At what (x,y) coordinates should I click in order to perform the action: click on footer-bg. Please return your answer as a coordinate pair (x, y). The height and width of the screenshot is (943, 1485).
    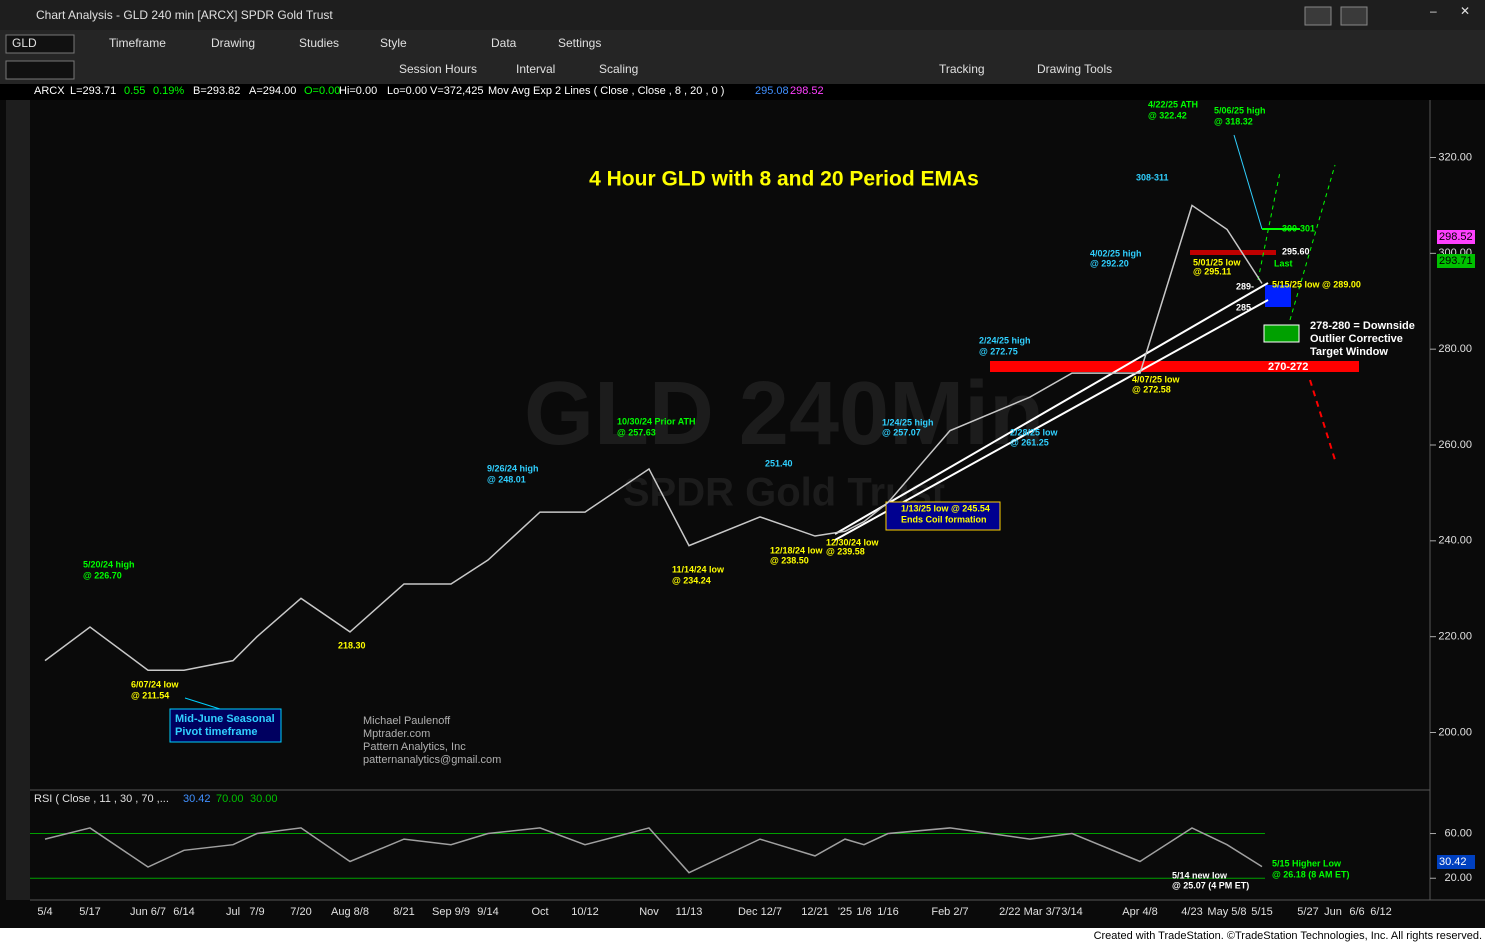
    Looking at the image, I should click on (742, 935).